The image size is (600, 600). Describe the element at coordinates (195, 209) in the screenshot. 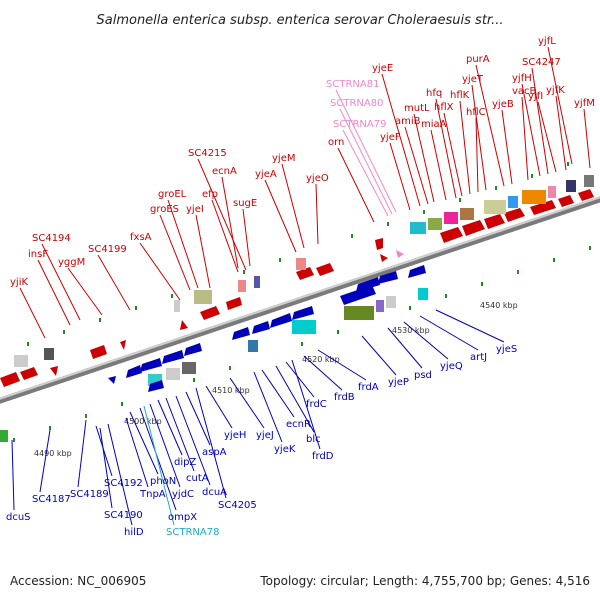

I see `gene-label: yjeI` at that location.